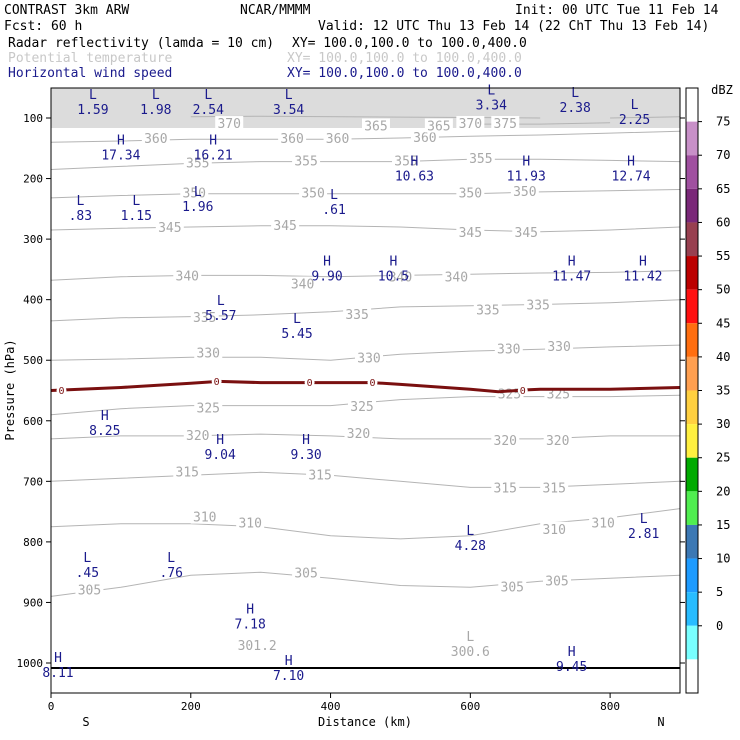 This screenshot has width=740, height=740. I want to click on wind-extremum-type-4: L, so click(491, 91).